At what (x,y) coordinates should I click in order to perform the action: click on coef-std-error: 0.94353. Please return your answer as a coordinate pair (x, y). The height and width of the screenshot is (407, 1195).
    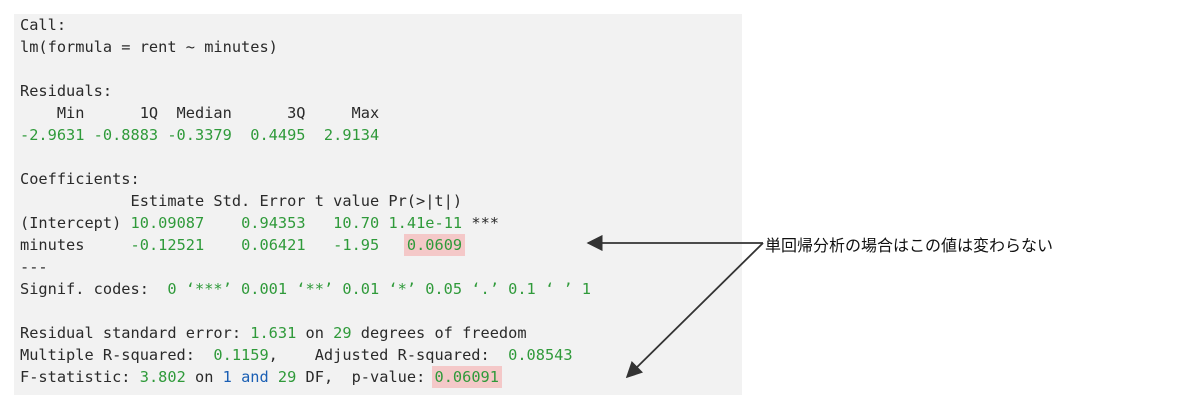
    Looking at the image, I should click on (273, 223).